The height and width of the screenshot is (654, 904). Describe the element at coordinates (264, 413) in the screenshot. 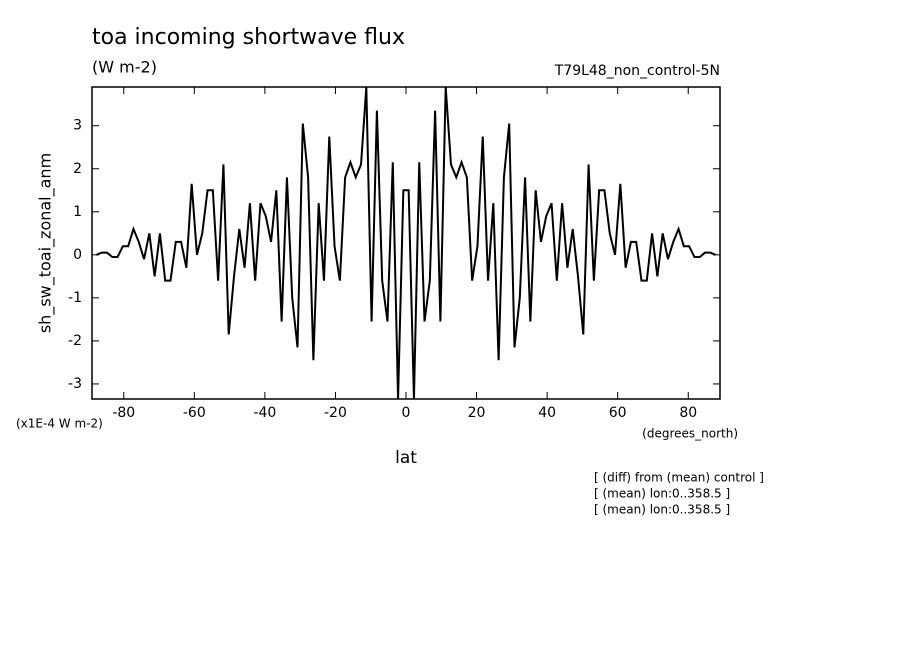

I see `x-tick-label: -40` at that location.